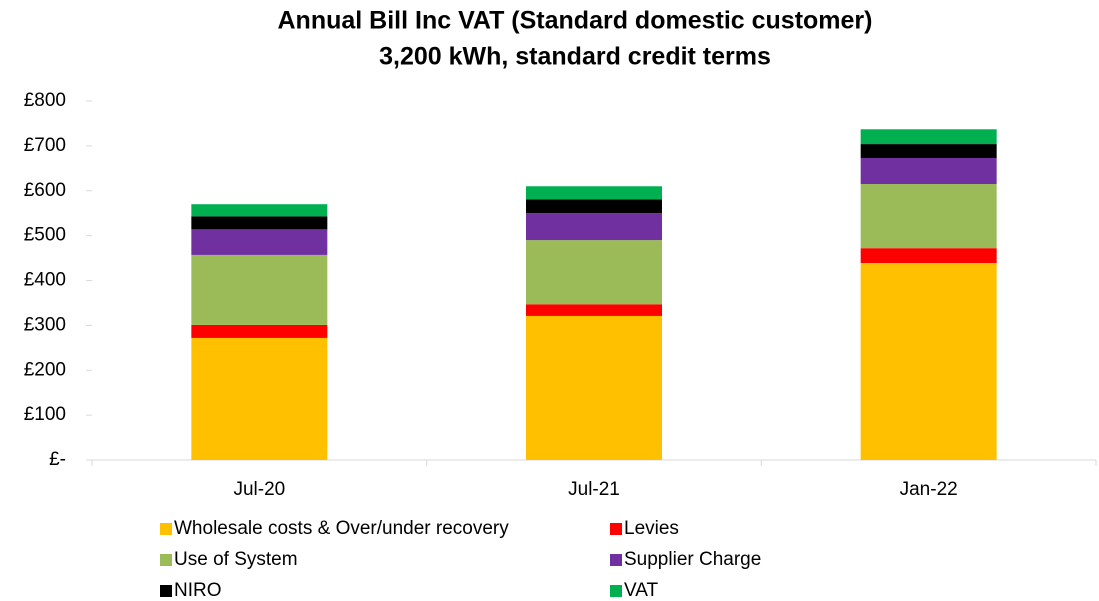 Image resolution: width=1099 pixels, height=601 pixels. I want to click on legend-label: NIRO, so click(198, 590).